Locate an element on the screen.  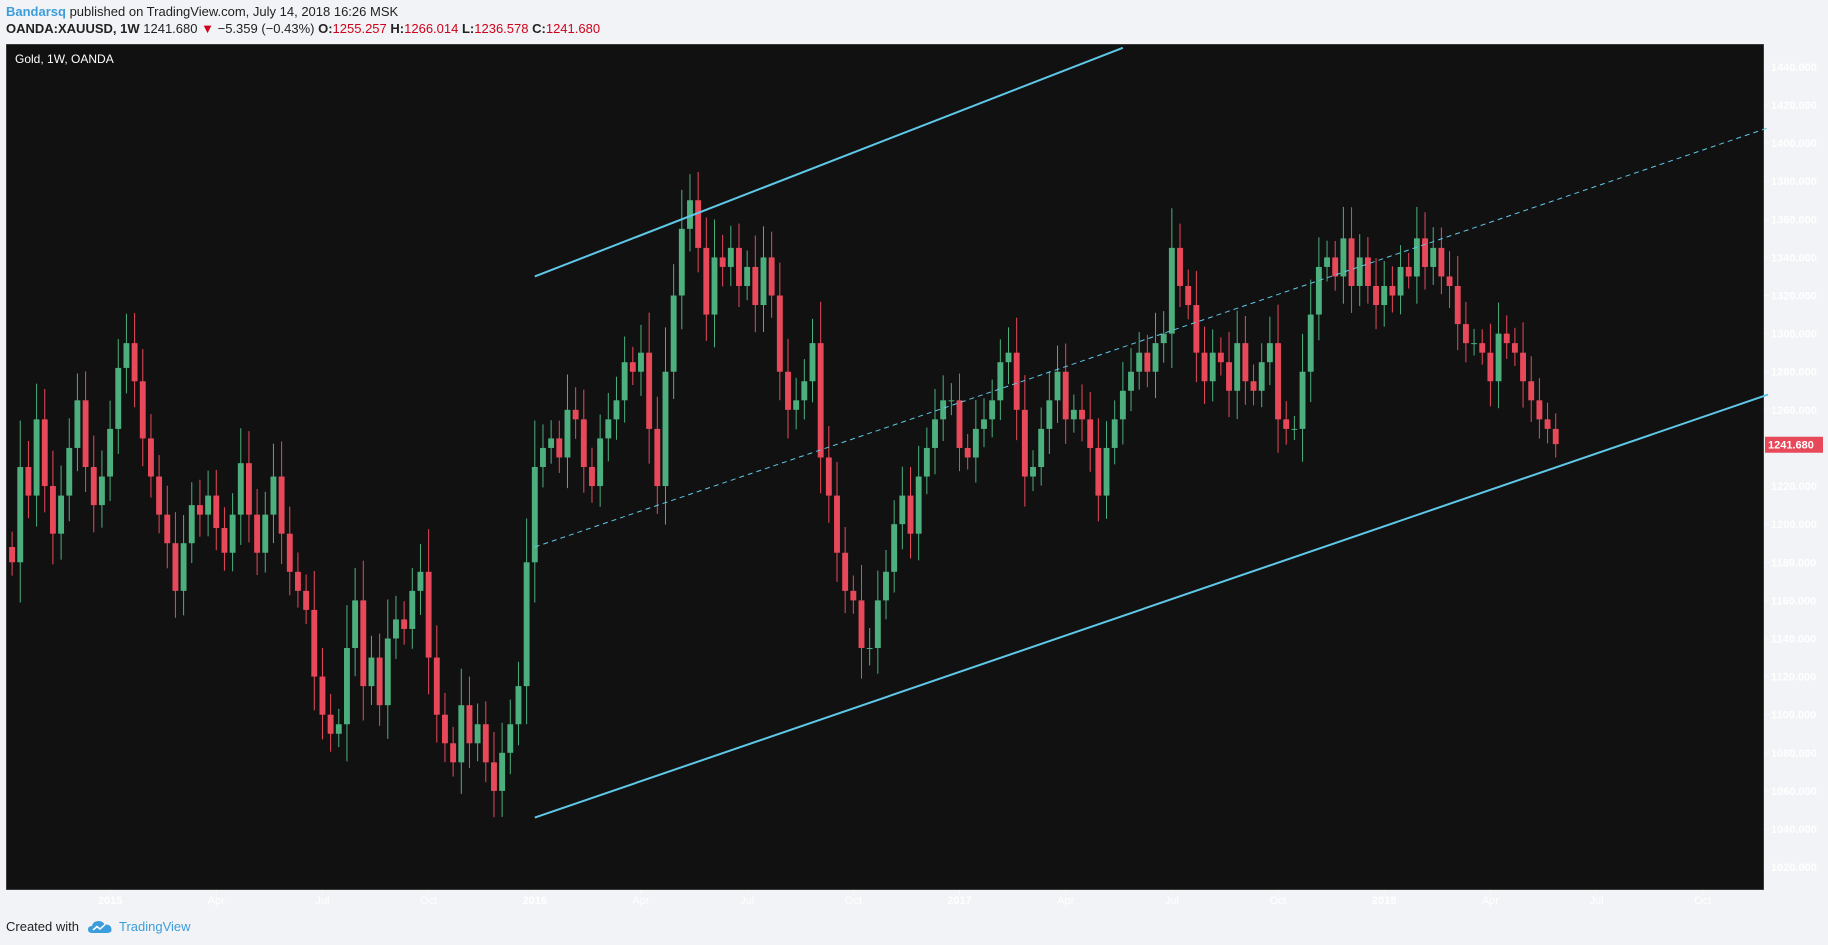
tradingview-link: TradingView is located at coordinates (154, 926).